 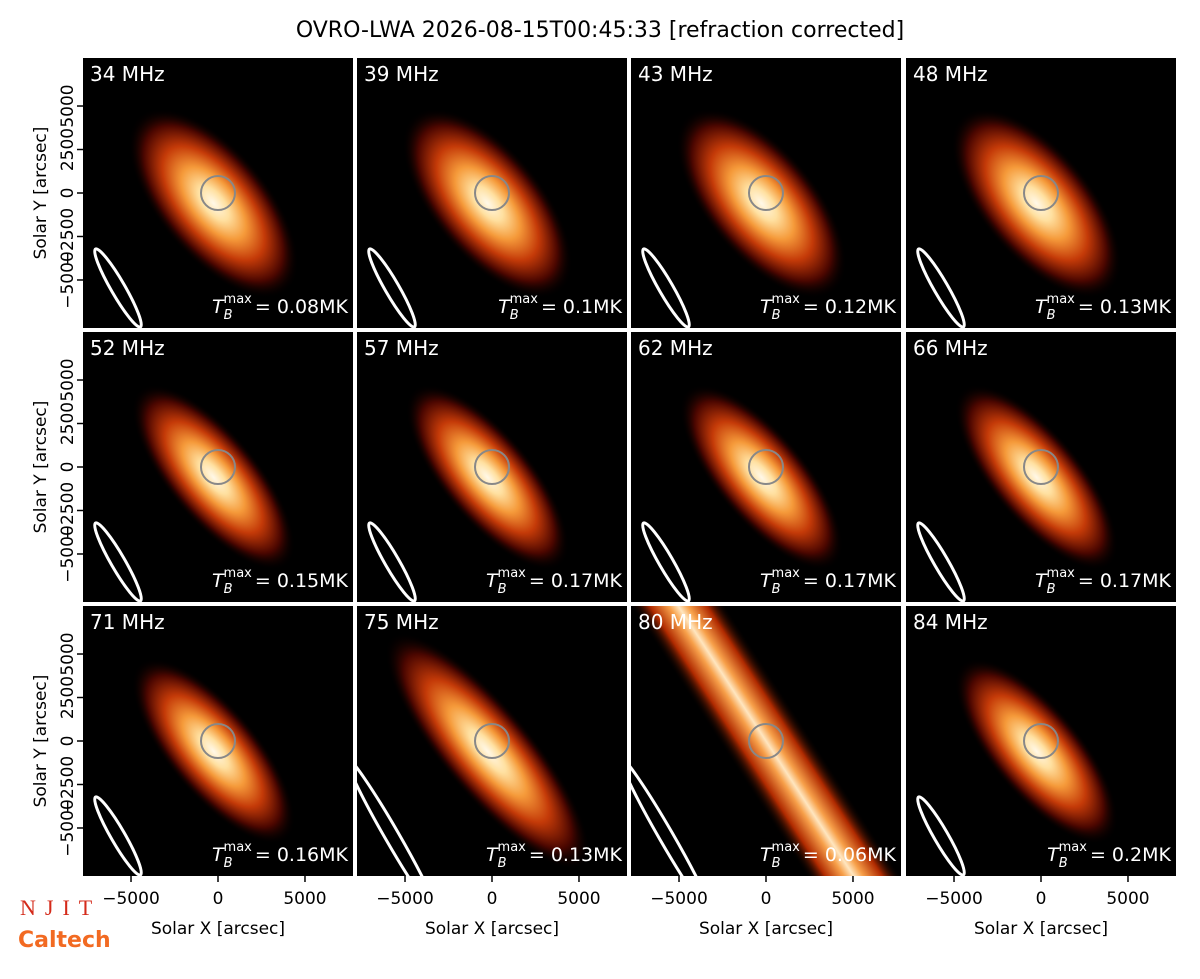 What do you see at coordinates (828, 855) in the screenshot?
I see `tb-max-label: TBmax = 0.06MK` at bounding box center [828, 855].